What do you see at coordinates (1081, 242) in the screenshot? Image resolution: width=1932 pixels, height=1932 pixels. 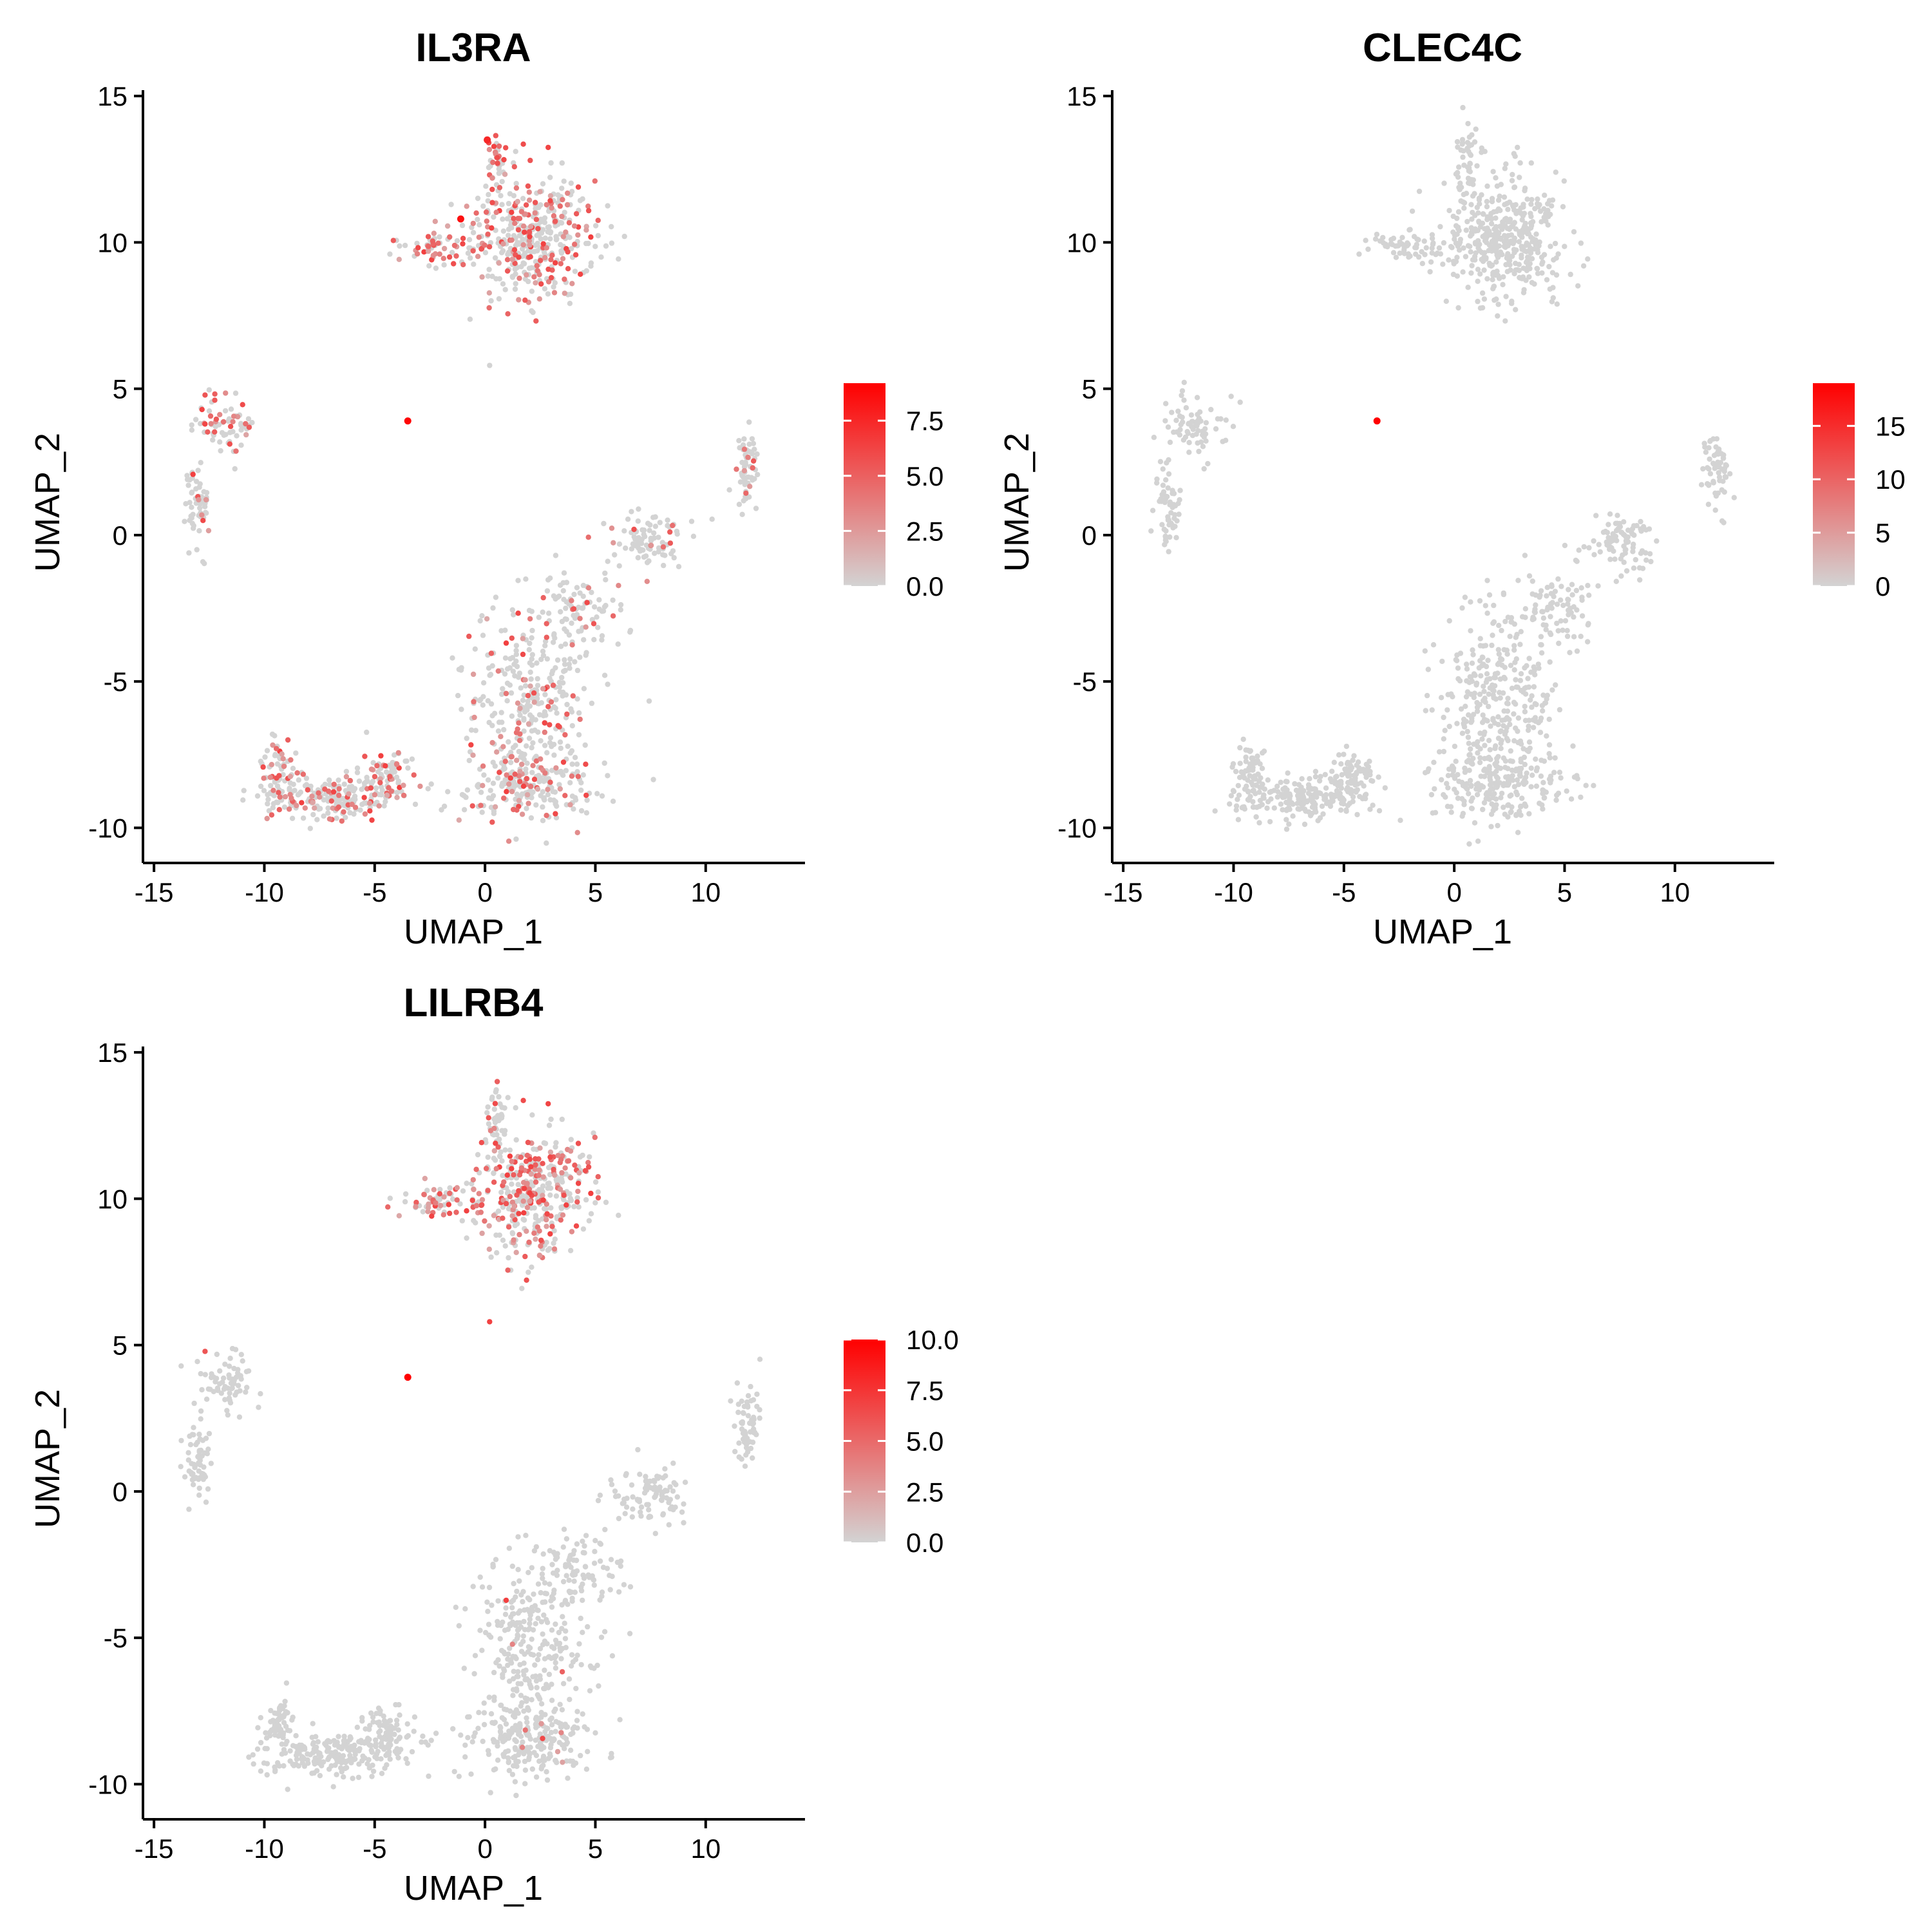 I see `y-tick-label: 10` at bounding box center [1081, 242].